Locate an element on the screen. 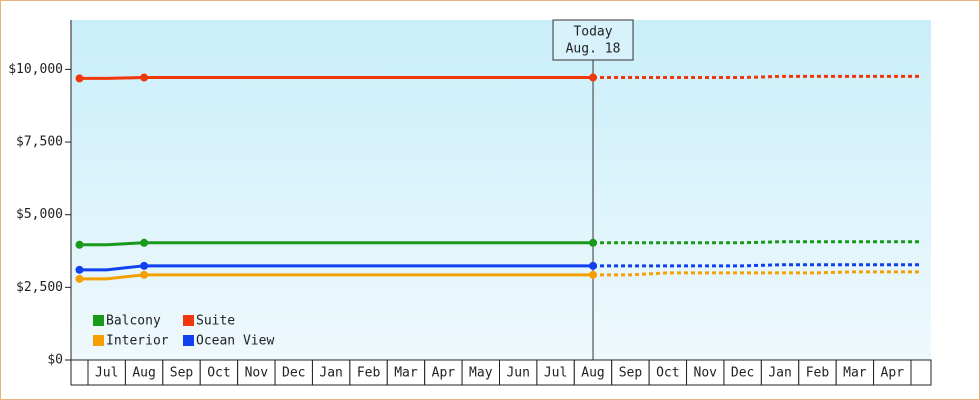 The width and height of the screenshot is (980, 400). legend-label: Balcony is located at coordinates (133, 321).